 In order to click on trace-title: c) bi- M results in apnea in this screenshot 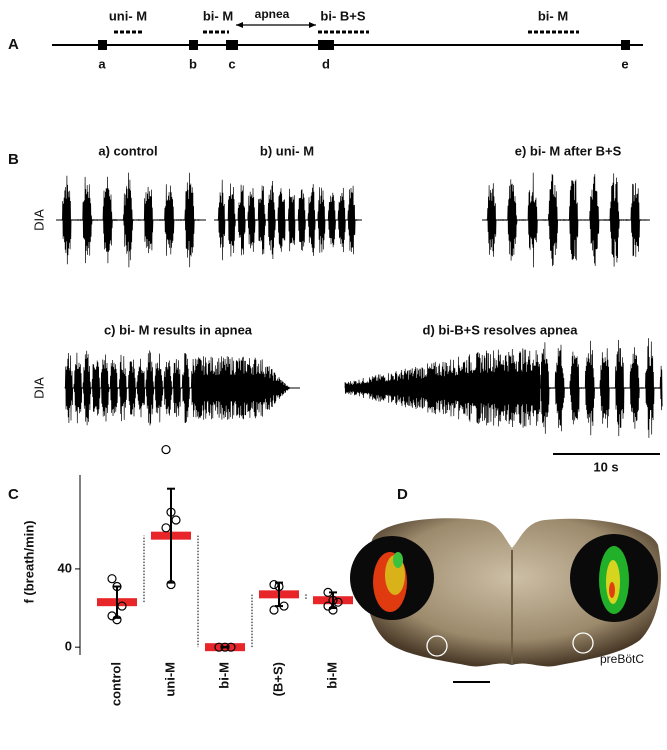, I will do `click(178, 329)`.